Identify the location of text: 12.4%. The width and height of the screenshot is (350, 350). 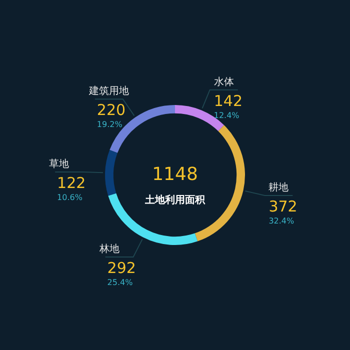
(227, 115).